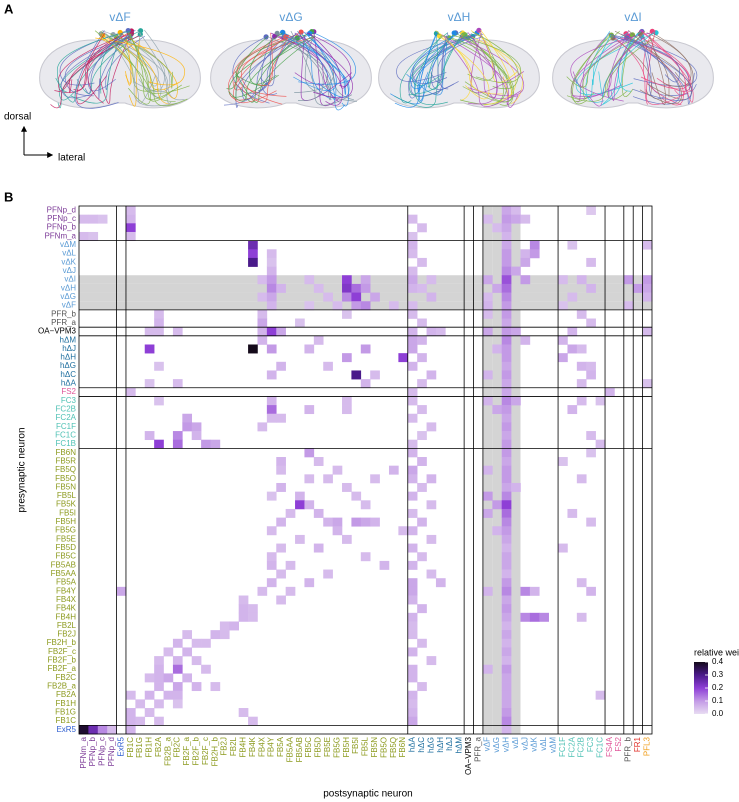 The height and width of the screenshot is (802, 739). What do you see at coordinates (66, 504) in the screenshot?
I see `row-label: FB5K` at bounding box center [66, 504].